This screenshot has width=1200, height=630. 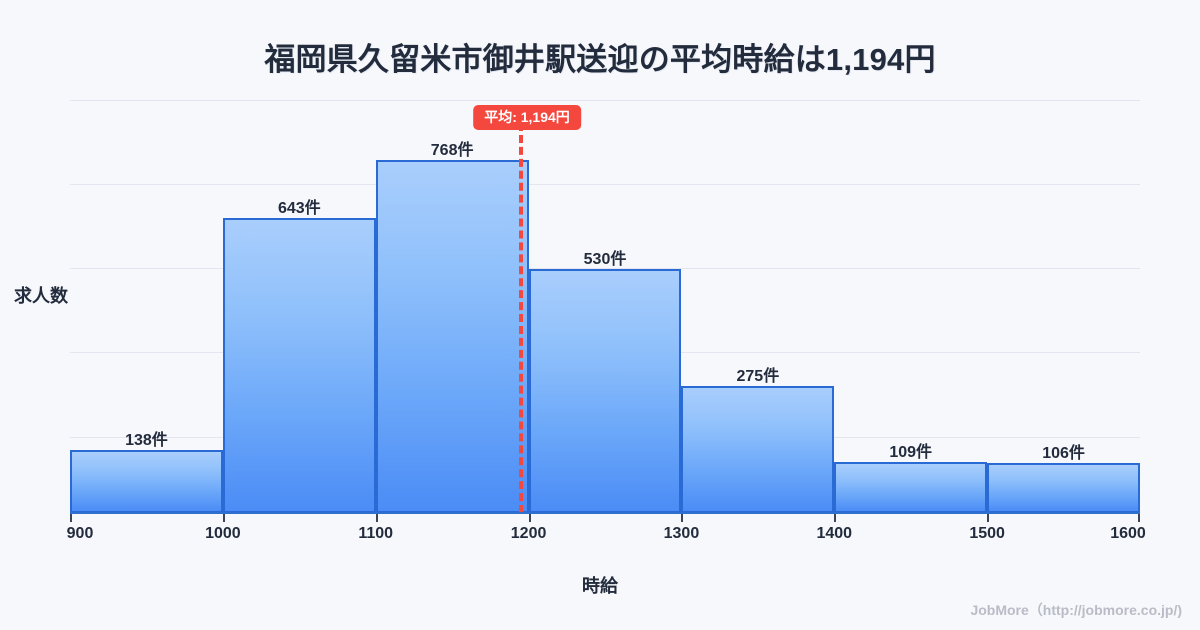 What do you see at coordinates (527, 118) in the screenshot?
I see `average-badge: 平均: 1,194円` at bounding box center [527, 118].